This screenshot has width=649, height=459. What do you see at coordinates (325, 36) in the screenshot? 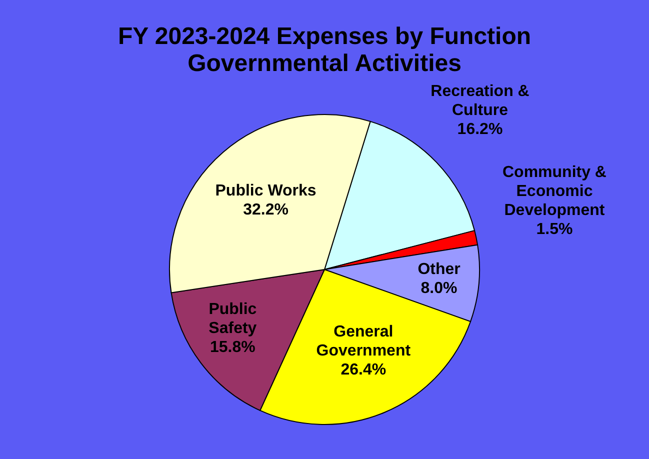
I see `chart-title: FY 2023-2024 Expenses by Function` at bounding box center [325, 36].